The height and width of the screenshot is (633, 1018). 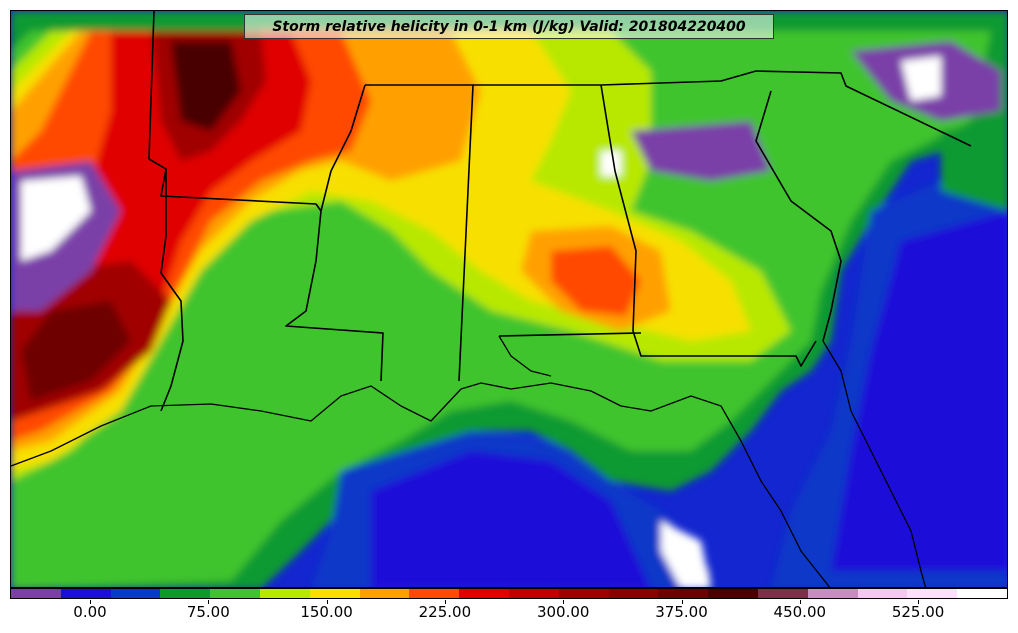 What do you see at coordinates (445, 612) in the screenshot?
I see `colorbar-label: 225.00` at bounding box center [445, 612].